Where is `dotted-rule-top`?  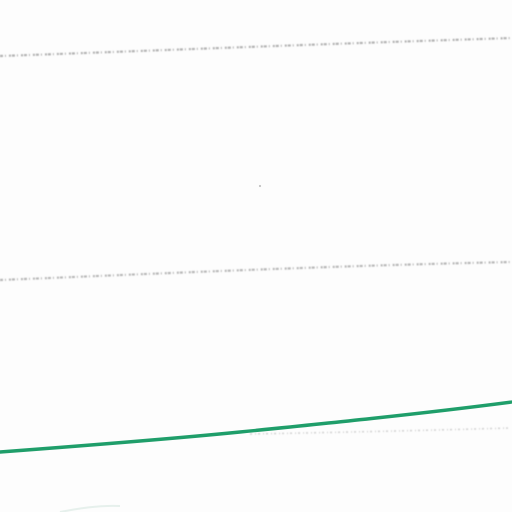
dotted-rule-top is located at coordinates (256, 47).